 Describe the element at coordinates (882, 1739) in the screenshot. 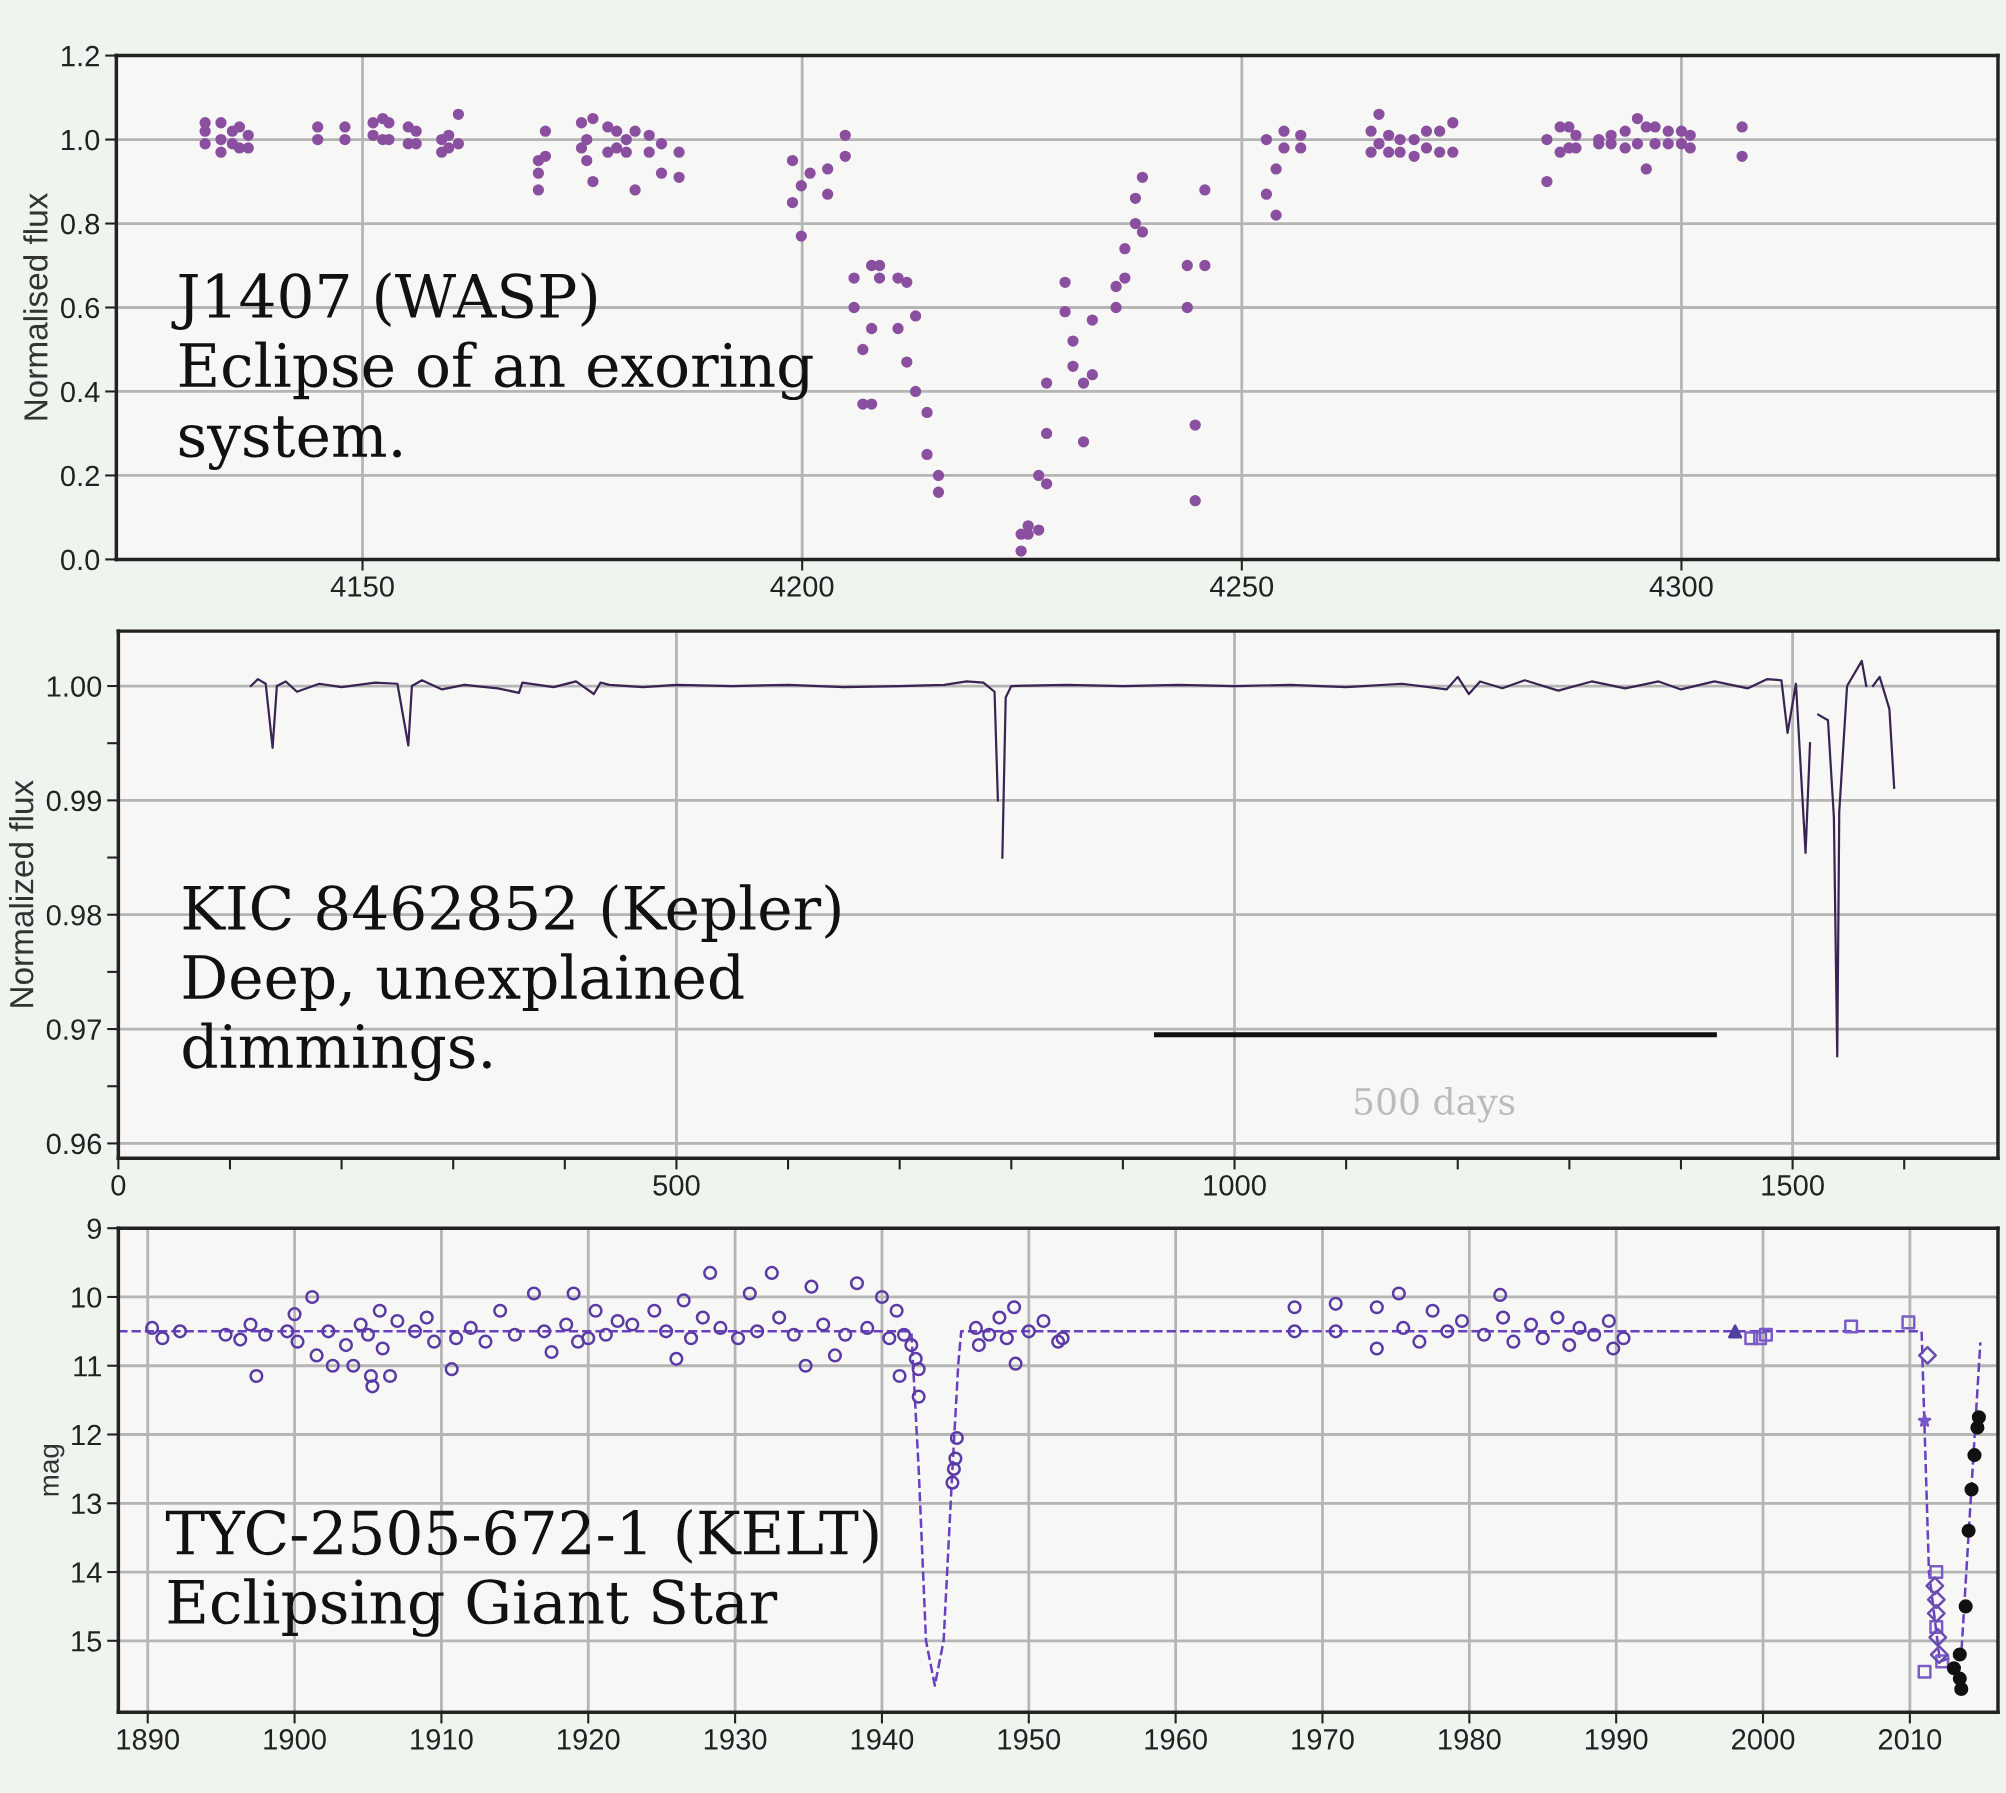

I see `x-tick-label: 1940` at that location.